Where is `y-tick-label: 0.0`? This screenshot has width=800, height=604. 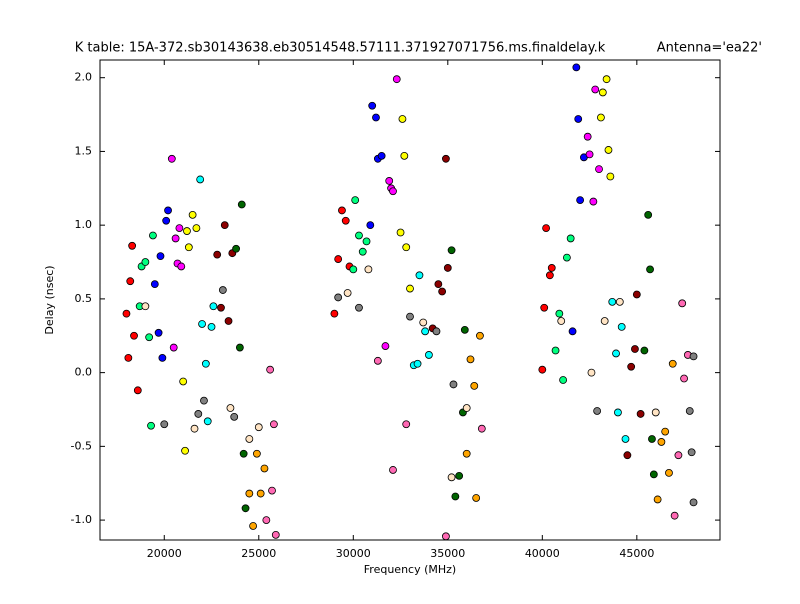
y-tick-label: 0.0 is located at coordinates (84, 372).